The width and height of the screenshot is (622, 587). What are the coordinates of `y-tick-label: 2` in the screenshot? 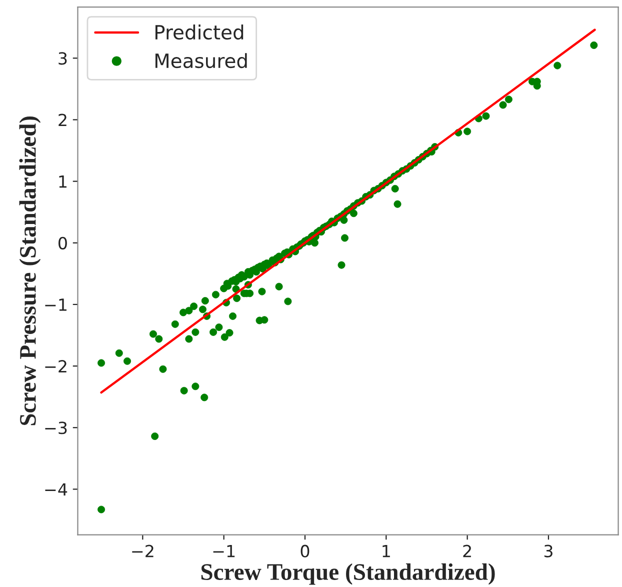 It's located at (62, 120).